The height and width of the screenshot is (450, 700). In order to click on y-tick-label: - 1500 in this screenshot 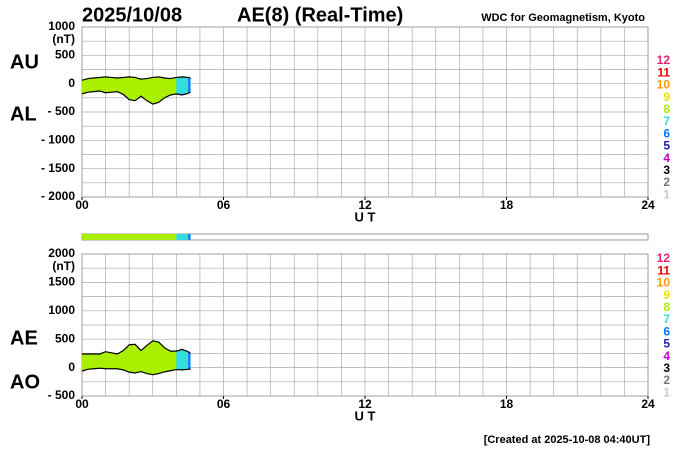, I will do `click(58, 168)`.